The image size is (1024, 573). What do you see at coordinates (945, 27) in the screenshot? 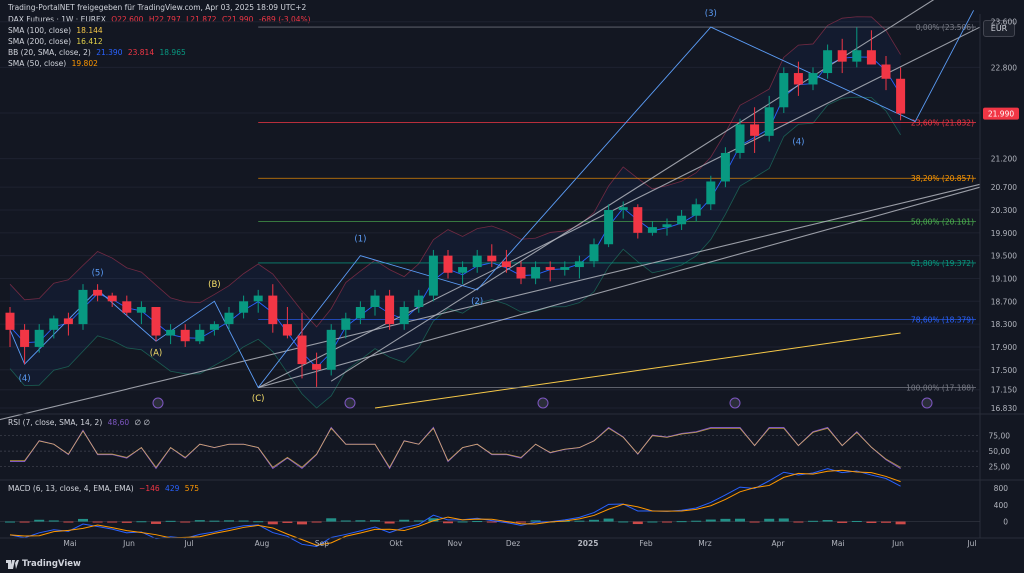
I see `fib-level-label: 0,00% (23.506)` at bounding box center [945, 27].